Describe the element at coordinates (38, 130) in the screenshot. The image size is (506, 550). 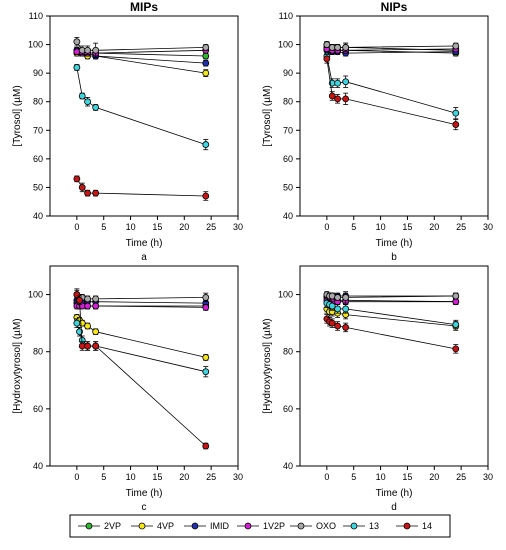
I see `y-tick-label: 70` at that location.